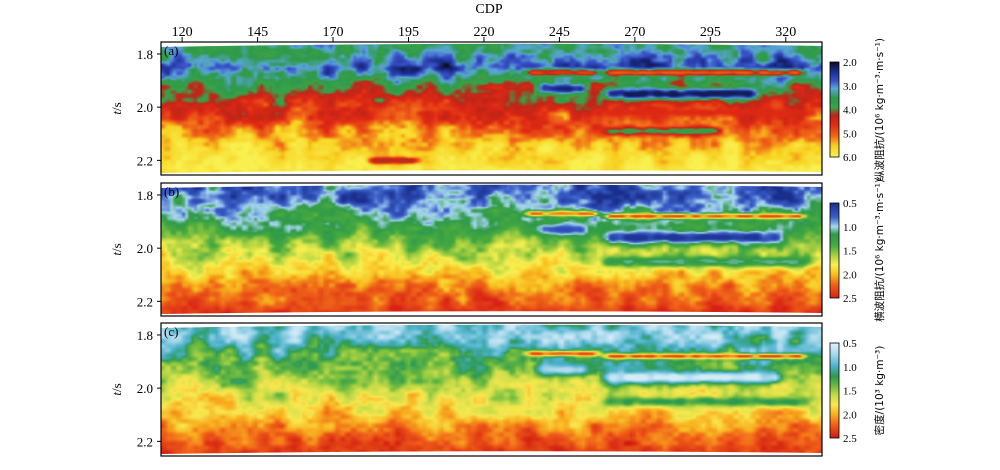 The height and width of the screenshot is (470, 1000). What do you see at coordinates (785, 32) in the screenshot?
I see `x-tick-label: 320` at bounding box center [785, 32].